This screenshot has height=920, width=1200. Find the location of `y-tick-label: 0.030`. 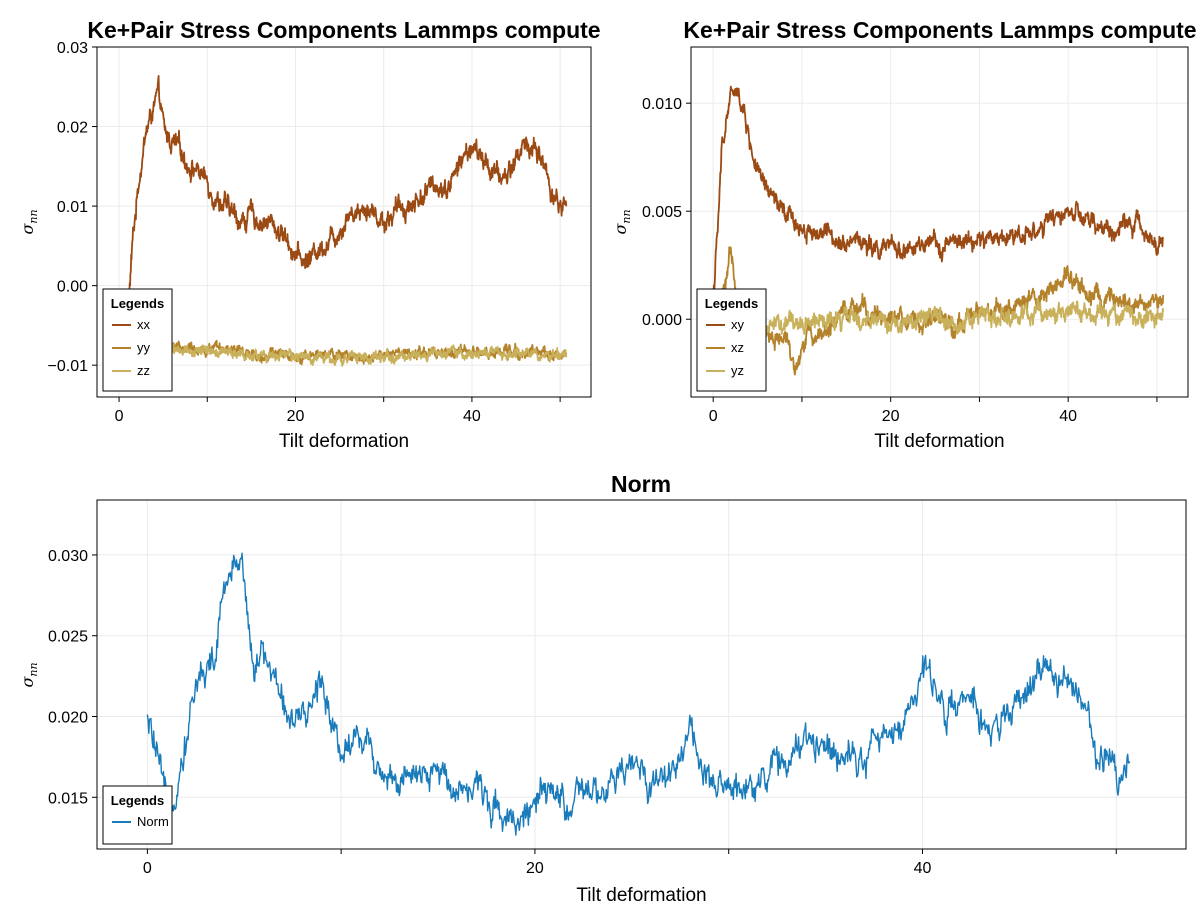

y-tick-label: 0.030 is located at coordinates (68, 556).